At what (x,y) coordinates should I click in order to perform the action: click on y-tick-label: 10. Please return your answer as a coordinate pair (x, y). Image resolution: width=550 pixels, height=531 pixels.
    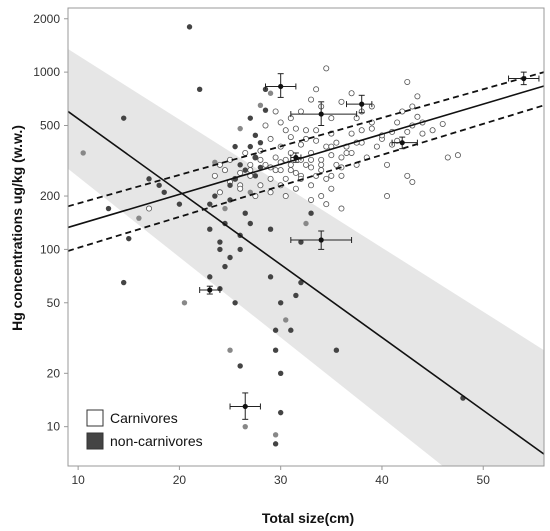
    Looking at the image, I should click on (54, 427).